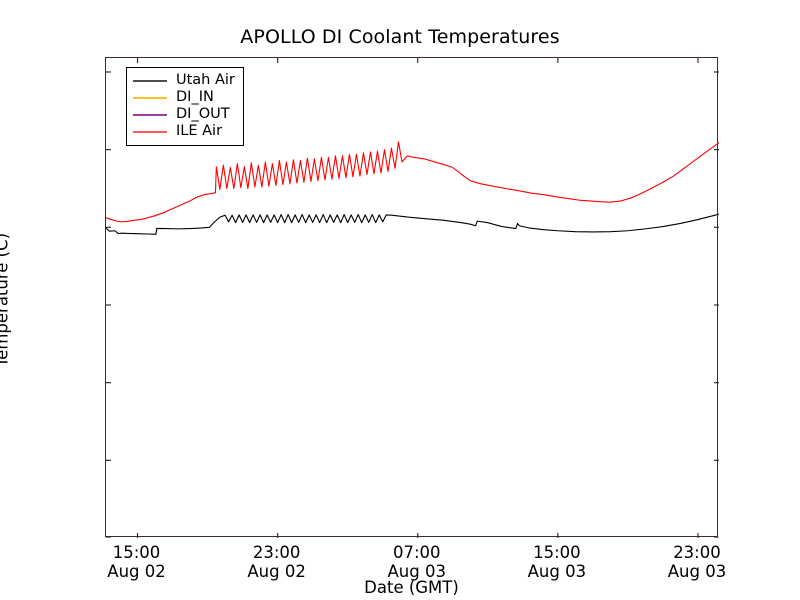 This screenshot has width=800, height=600. I want to click on legend-label: ILE Air, so click(199, 131).